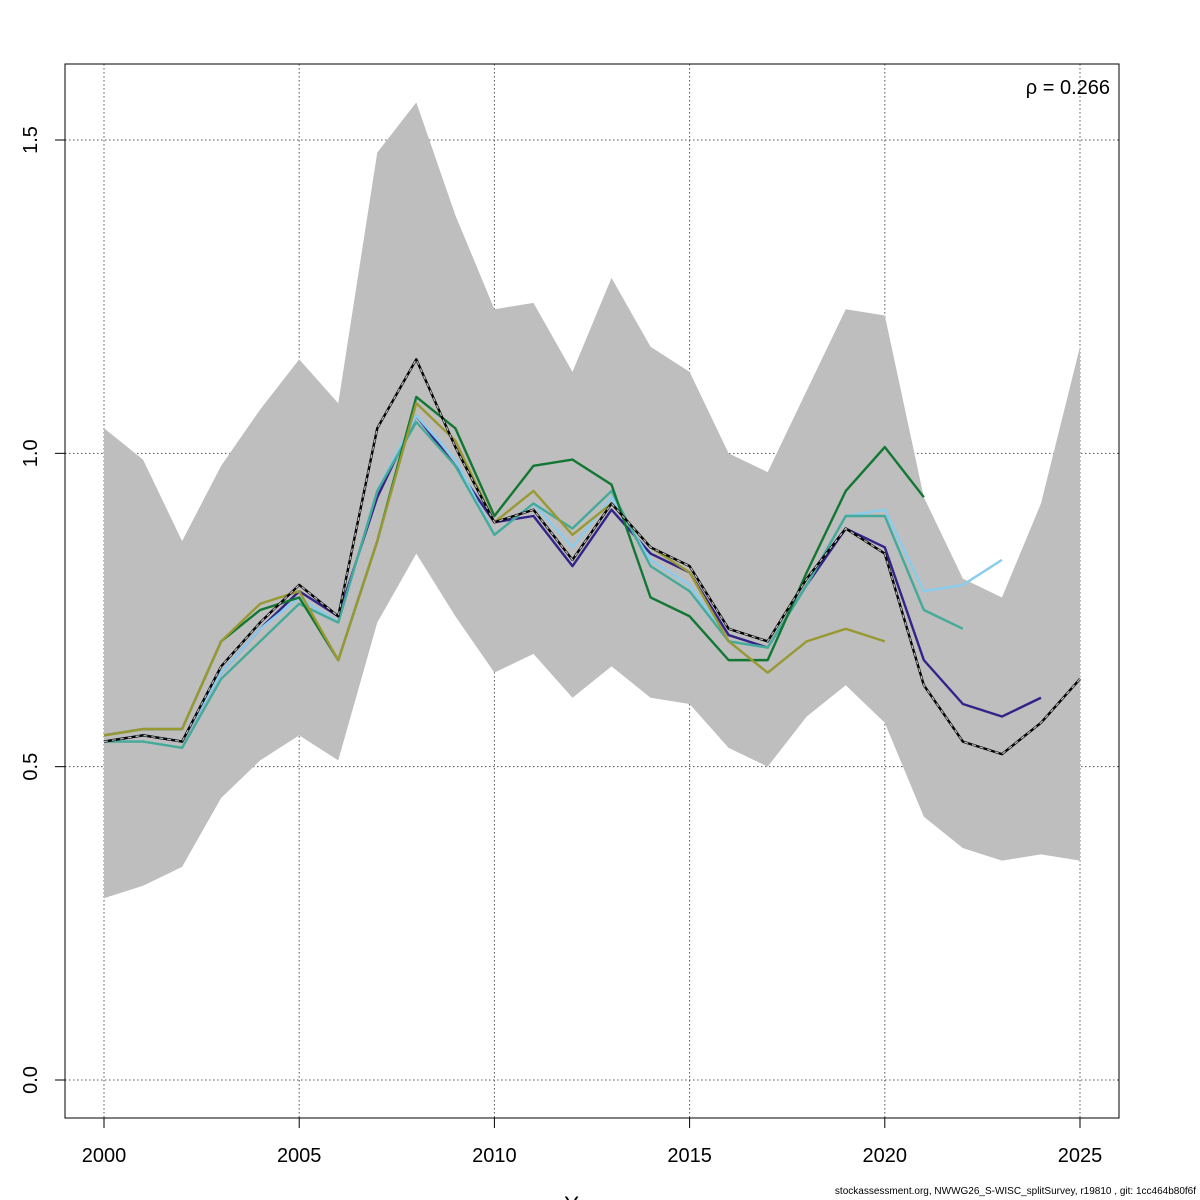 The height and width of the screenshot is (1200, 1200). I want to click on x-tick-label: 2015, so click(689, 1156).